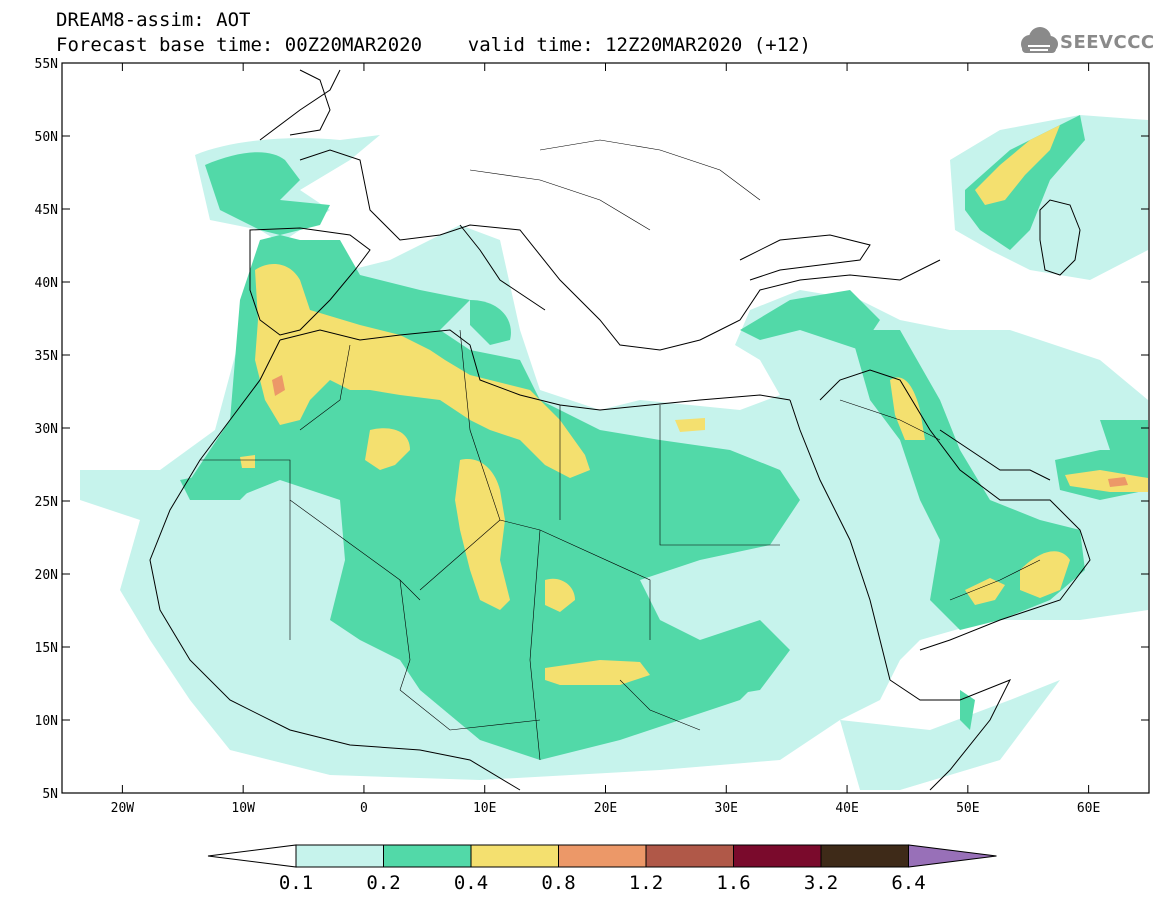 The width and height of the screenshot is (1165, 905). What do you see at coordinates (1039, 40) in the screenshot?
I see `cloud-icon` at bounding box center [1039, 40].